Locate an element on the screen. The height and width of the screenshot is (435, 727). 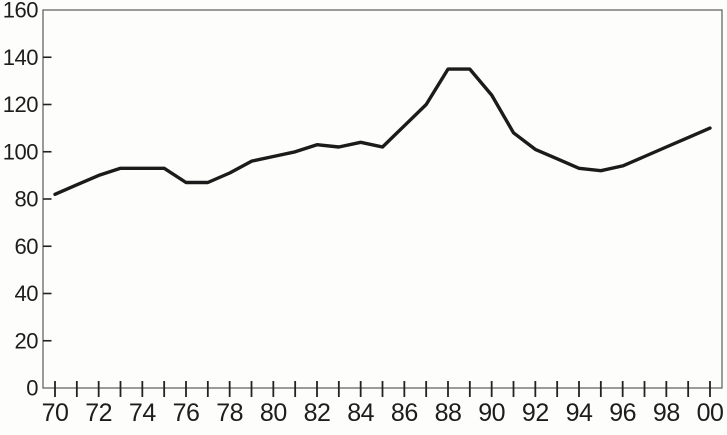
y-axis-label: 60 is located at coordinates (27, 246).